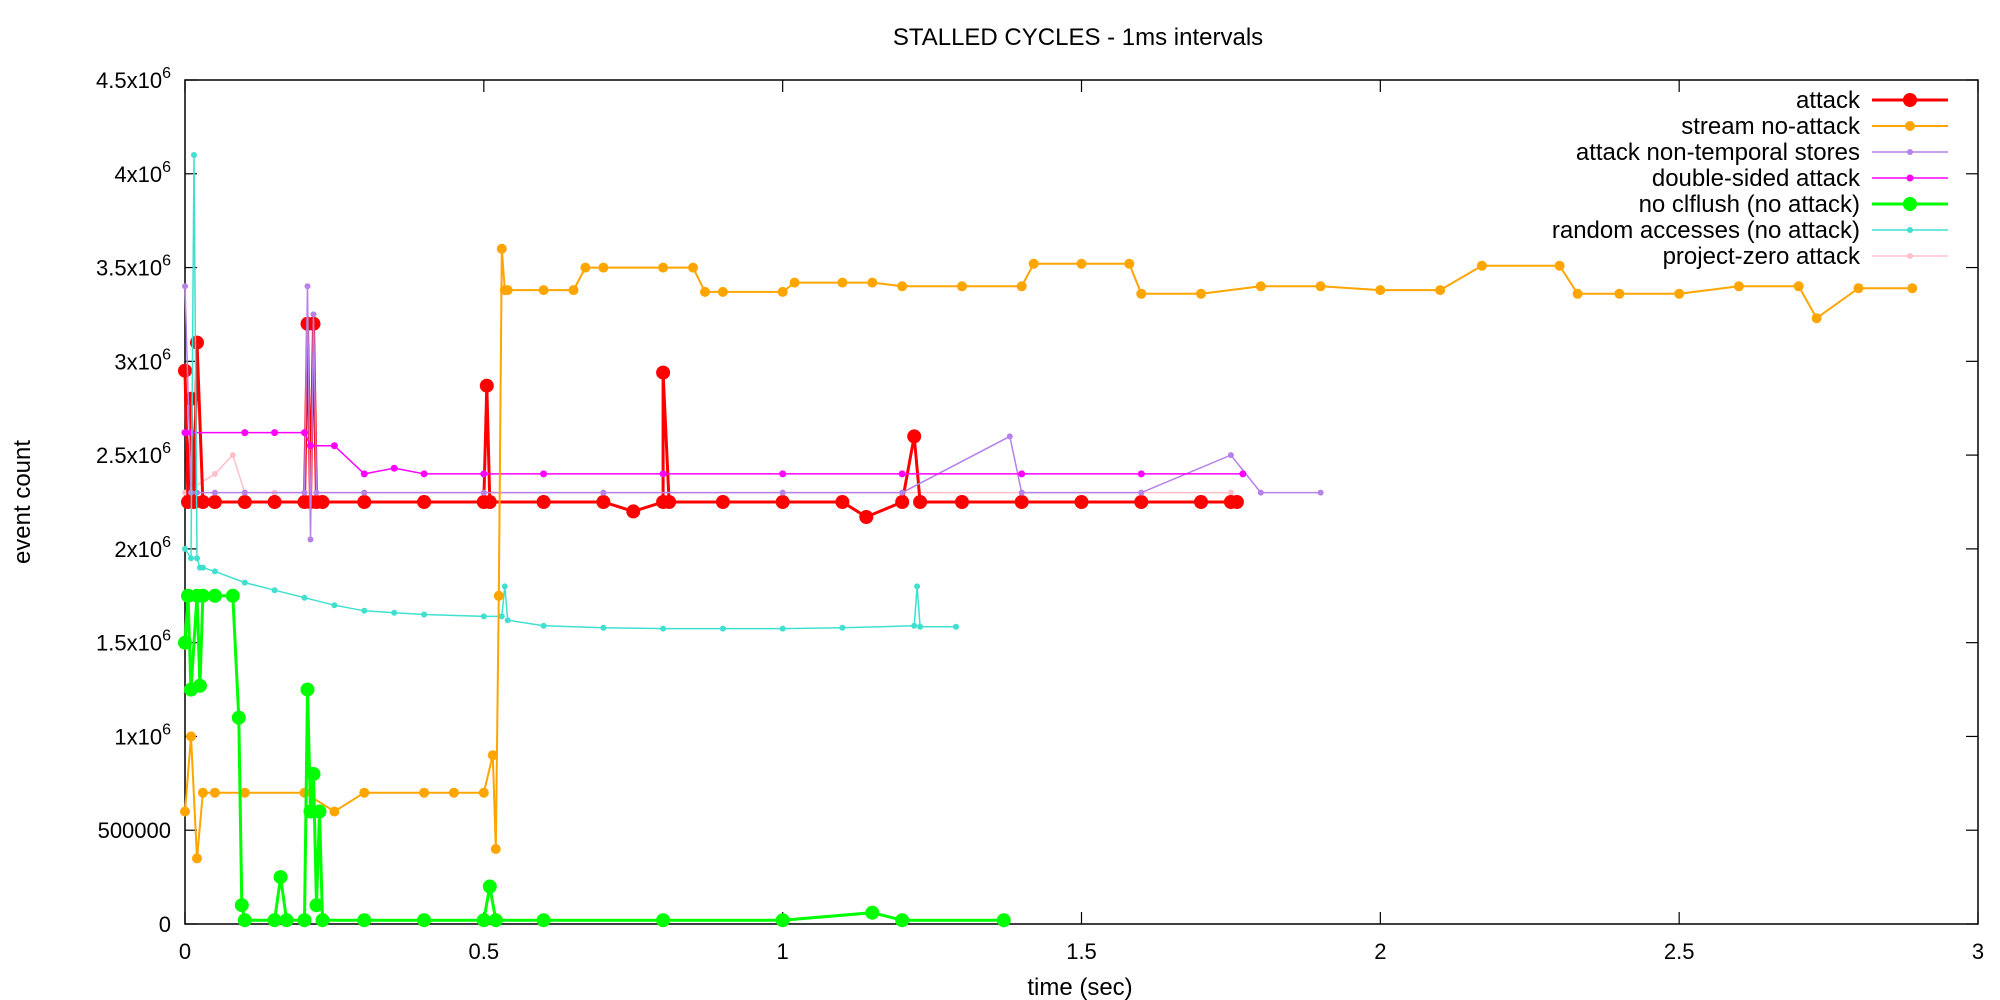 The image size is (2000, 1000). I want to click on y-tick-label: 4x10⁶, so click(142, 173).